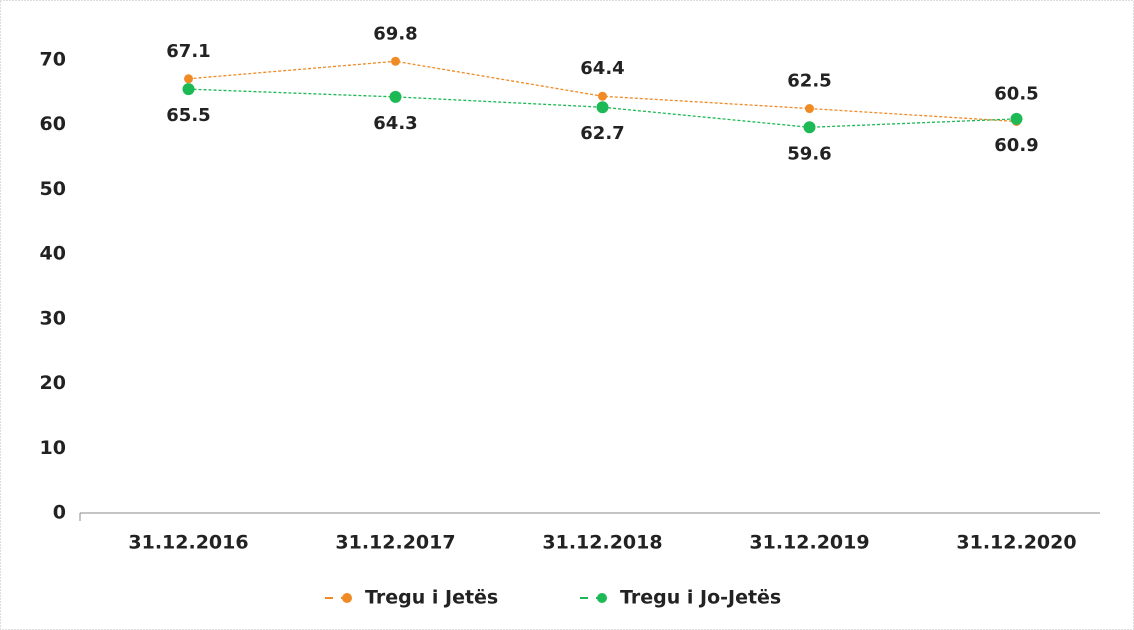  I want to click on data-label: 59.6, so click(809, 153).